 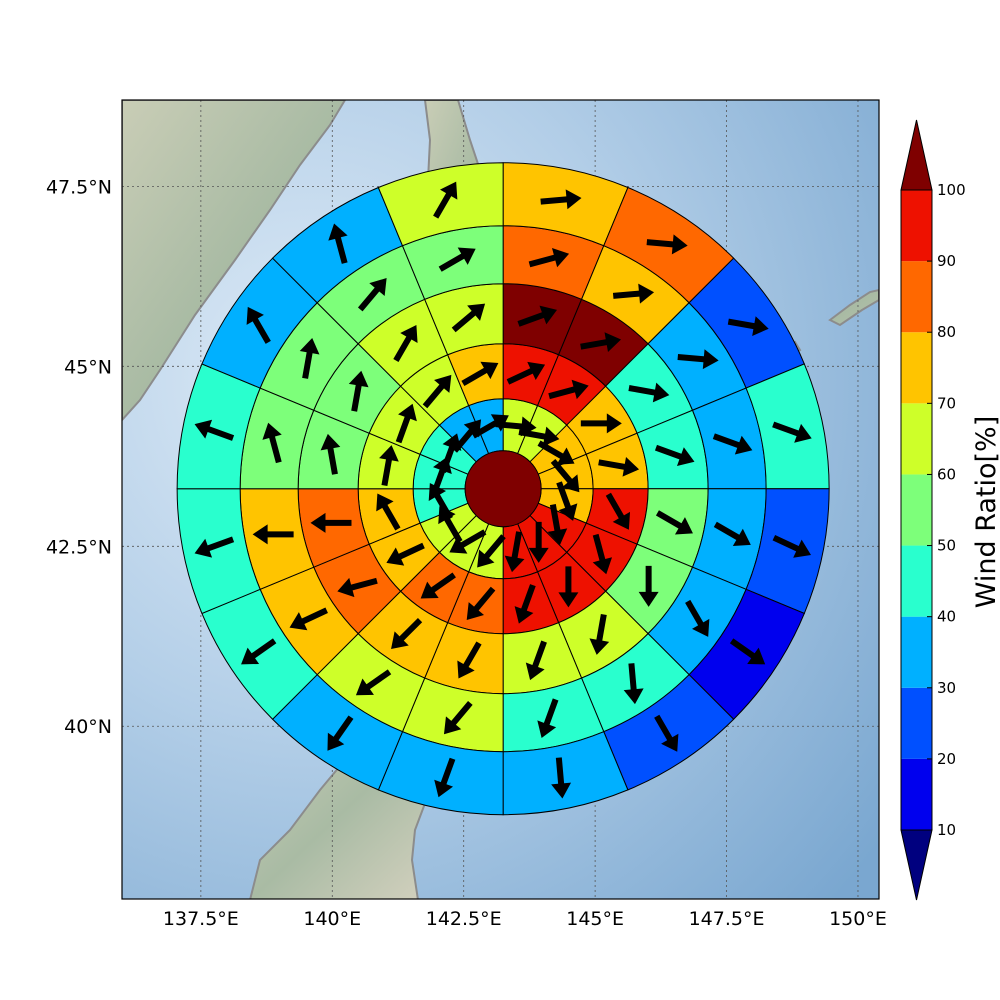 What do you see at coordinates (946, 759) in the screenshot?
I see `colorbar-tick-label: 20` at bounding box center [946, 759].